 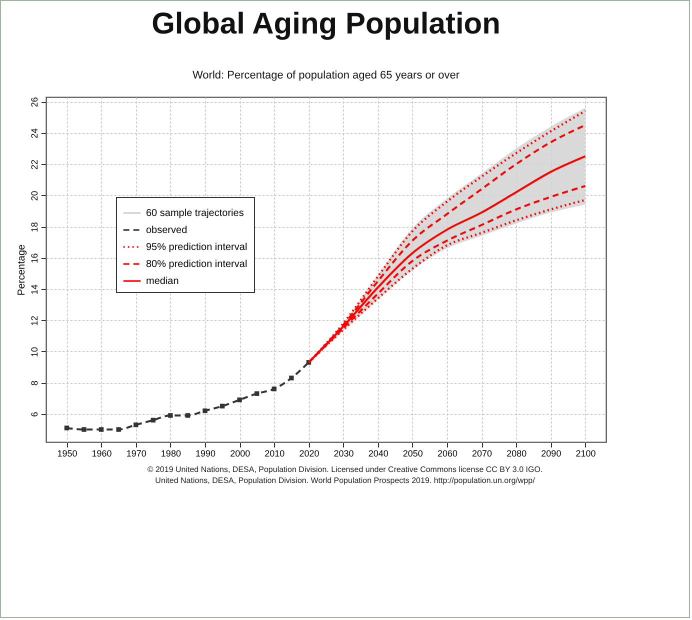 What do you see at coordinates (35, 351) in the screenshot?
I see `y-tick-label: 10` at bounding box center [35, 351].